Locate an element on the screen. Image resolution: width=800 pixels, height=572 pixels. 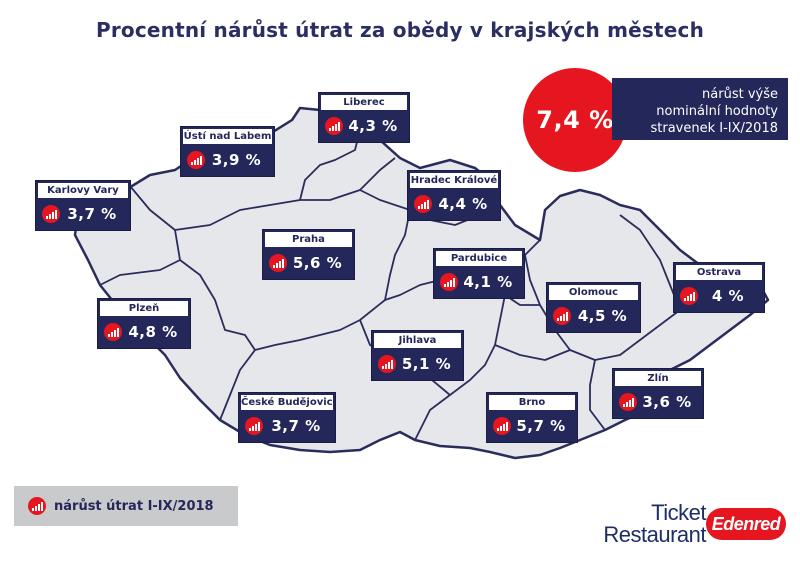
city-name: Brno is located at coordinates (532, 402).